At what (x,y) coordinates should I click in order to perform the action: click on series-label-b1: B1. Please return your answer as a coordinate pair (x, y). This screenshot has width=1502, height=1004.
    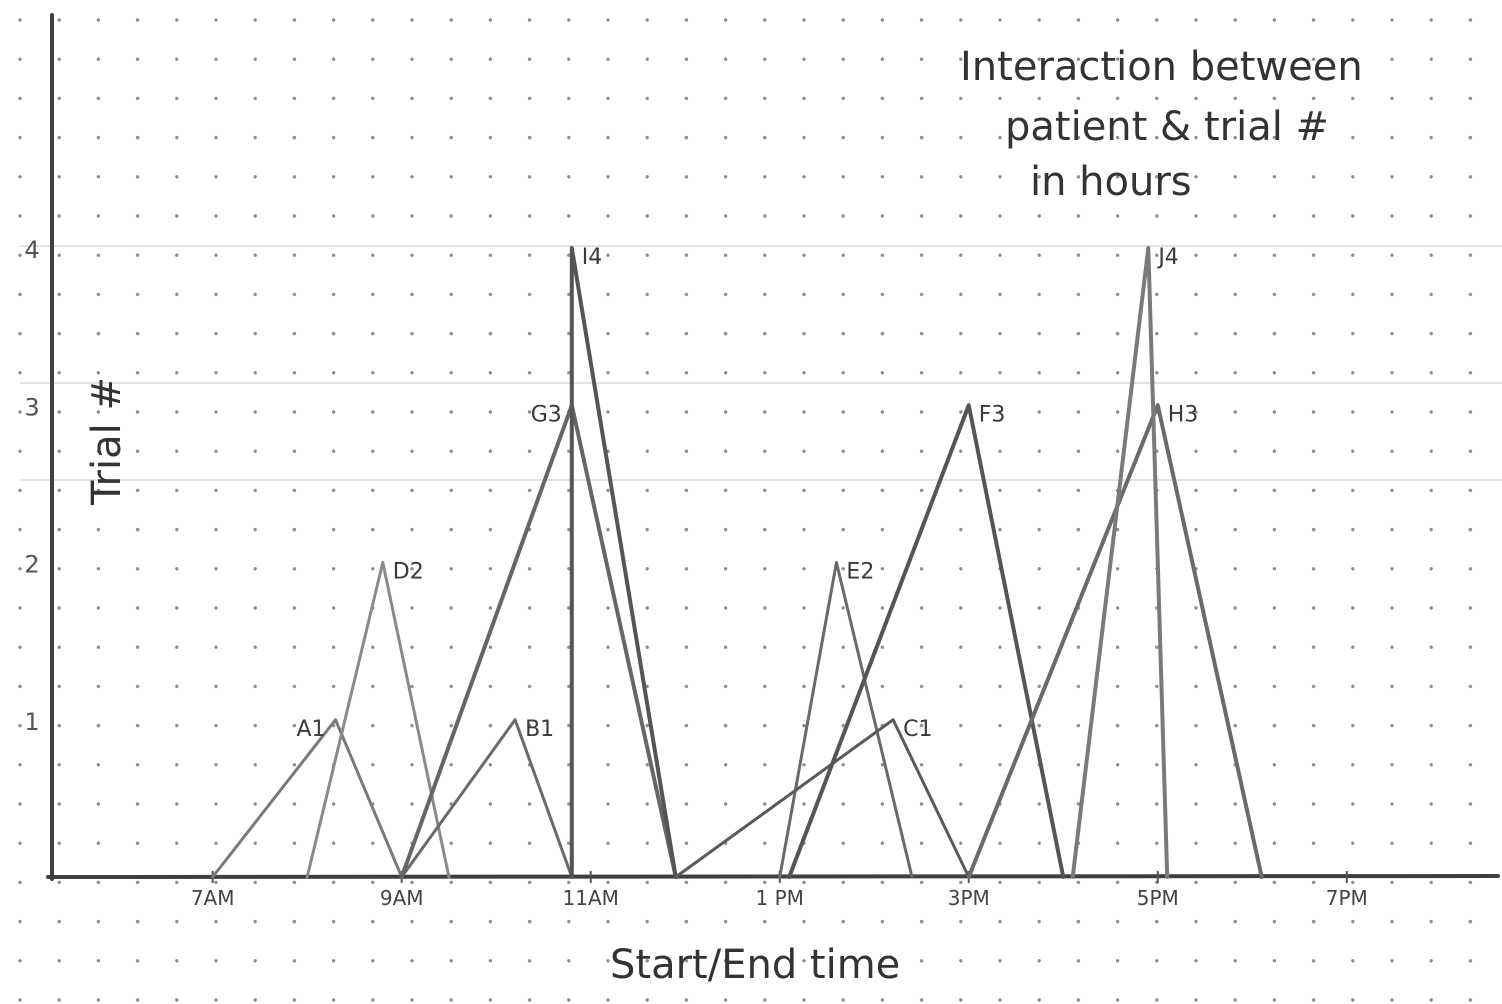
    Looking at the image, I should click on (539, 729).